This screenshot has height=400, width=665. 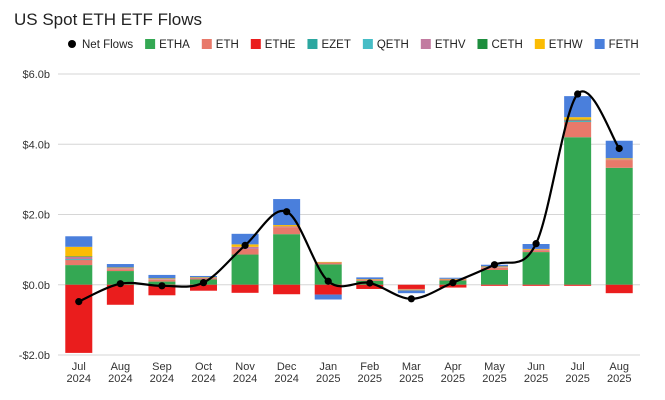 What do you see at coordinates (624, 45) in the screenshot?
I see `legend-label: FETH` at bounding box center [624, 45].